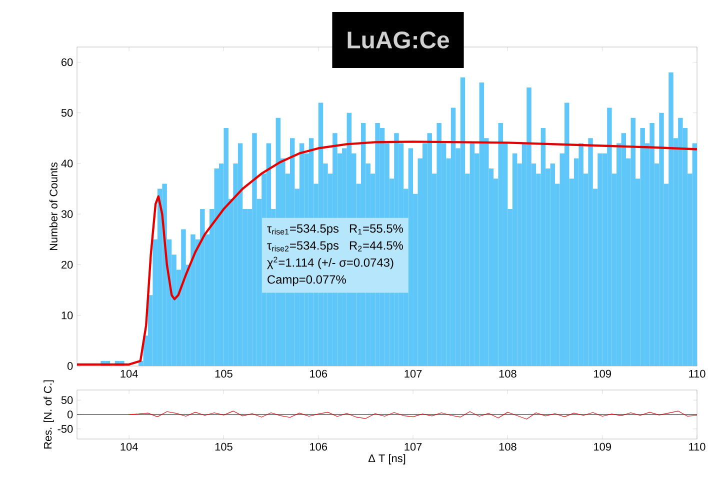 This screenshot has height=490, width=722. I want to click on y-tick-label: 60, so click(67, 62).